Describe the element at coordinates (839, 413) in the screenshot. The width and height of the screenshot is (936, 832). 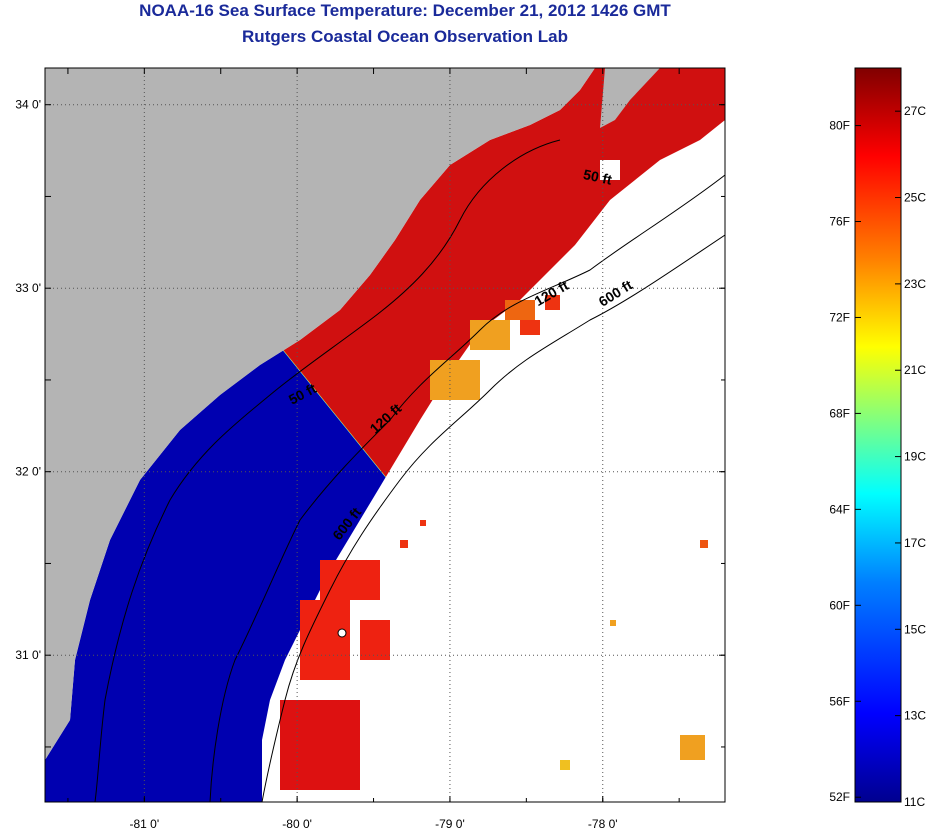
I see `colorbar-f-label: 68F` at that location.